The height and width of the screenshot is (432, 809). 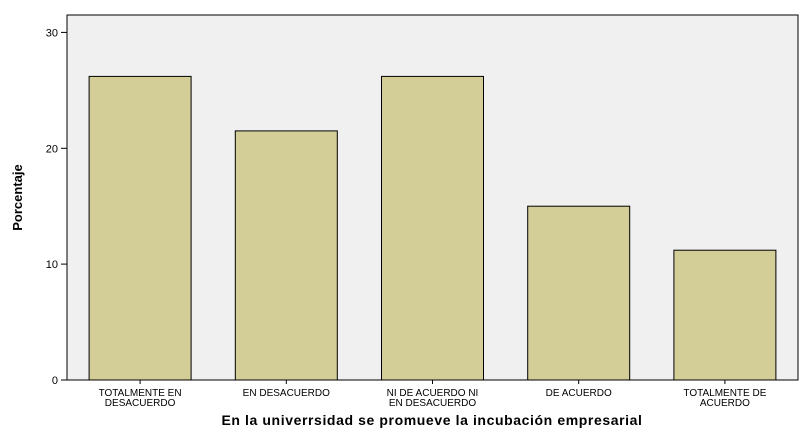 What do you see at coordinates (55, 381) in the screenshot?
I see `y-tick-label-0: 0` at bounding box center [55, 381].